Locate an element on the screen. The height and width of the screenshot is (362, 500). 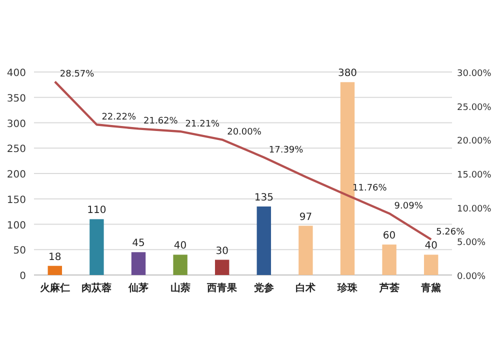
y2-tick-label: 30.00% is located at coordinates (474, 74).